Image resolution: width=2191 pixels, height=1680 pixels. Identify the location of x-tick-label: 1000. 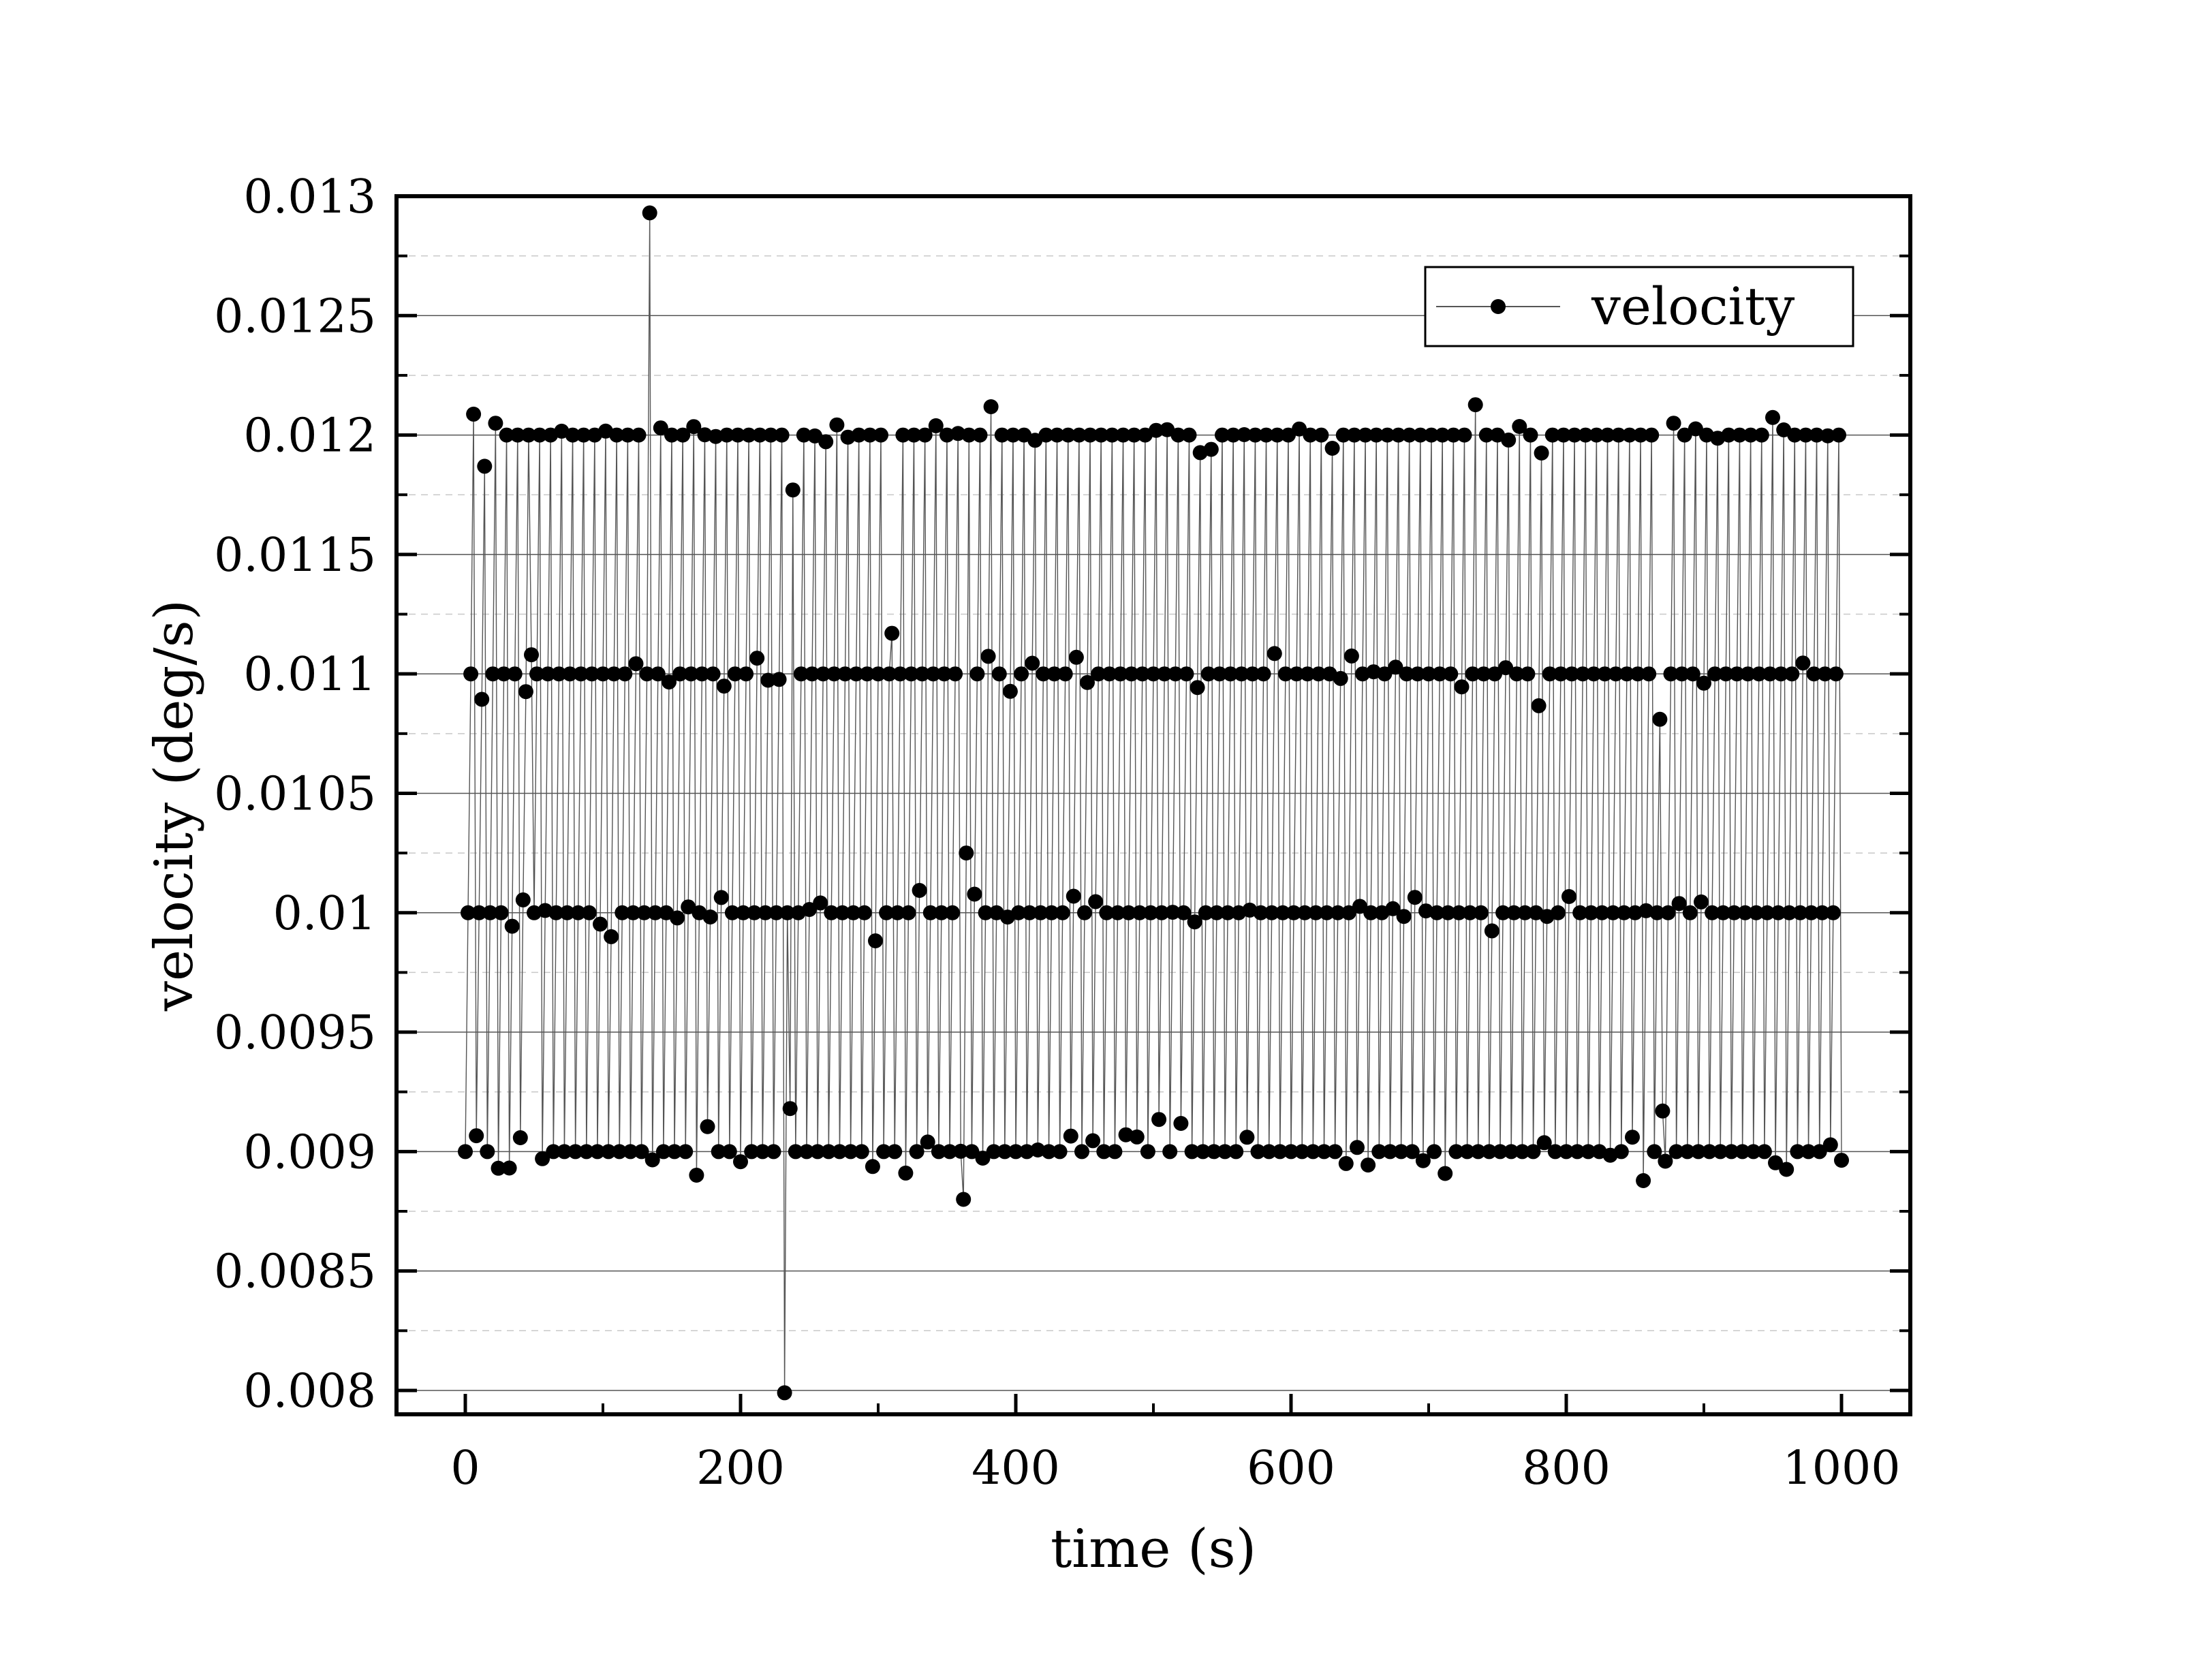
(1841, 1468).